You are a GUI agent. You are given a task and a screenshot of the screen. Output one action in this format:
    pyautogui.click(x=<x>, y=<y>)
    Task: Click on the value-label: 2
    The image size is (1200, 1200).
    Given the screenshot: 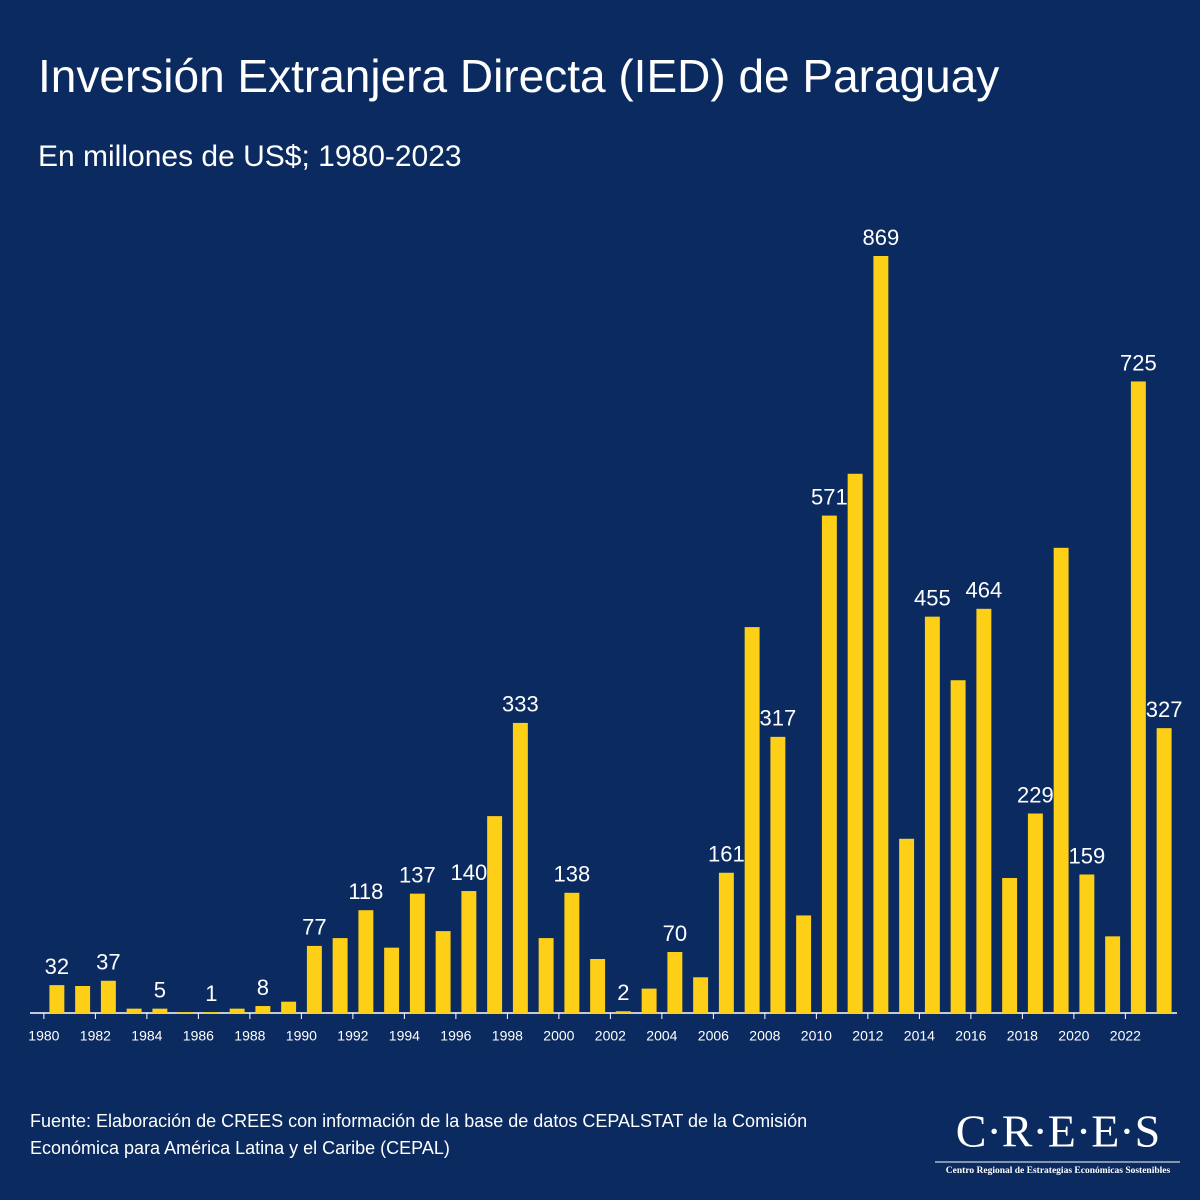 What is the action you would take?
    pyautogui.click(x=623, y=992)
    